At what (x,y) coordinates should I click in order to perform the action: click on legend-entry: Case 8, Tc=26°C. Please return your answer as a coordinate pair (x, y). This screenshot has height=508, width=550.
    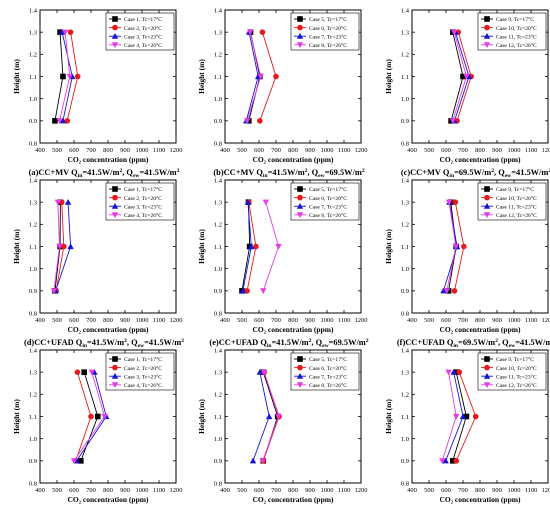
    Looking at the image, I should click on (328, 45).